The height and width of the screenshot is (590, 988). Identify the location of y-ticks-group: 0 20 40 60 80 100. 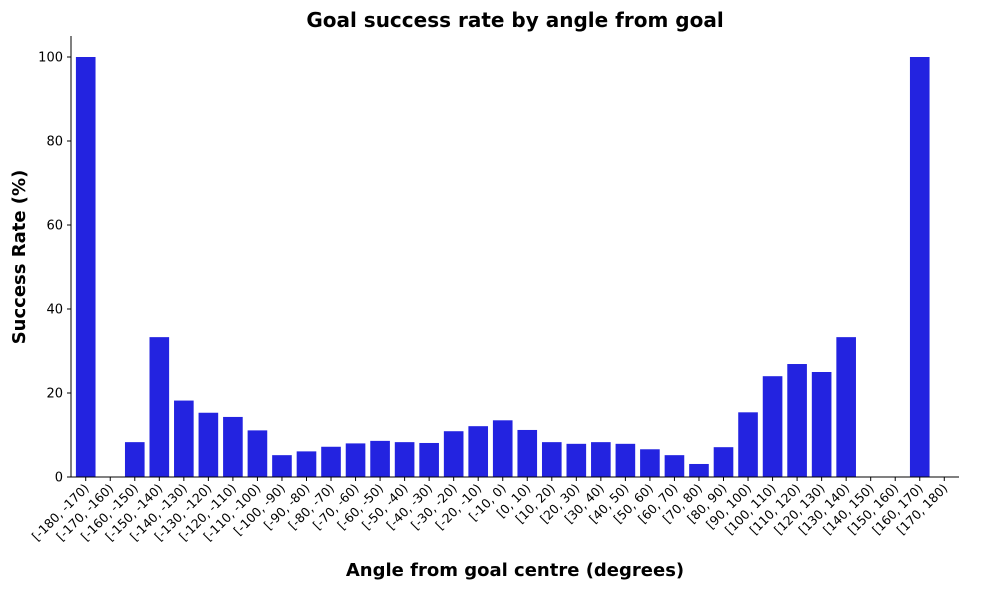
(54, 268).